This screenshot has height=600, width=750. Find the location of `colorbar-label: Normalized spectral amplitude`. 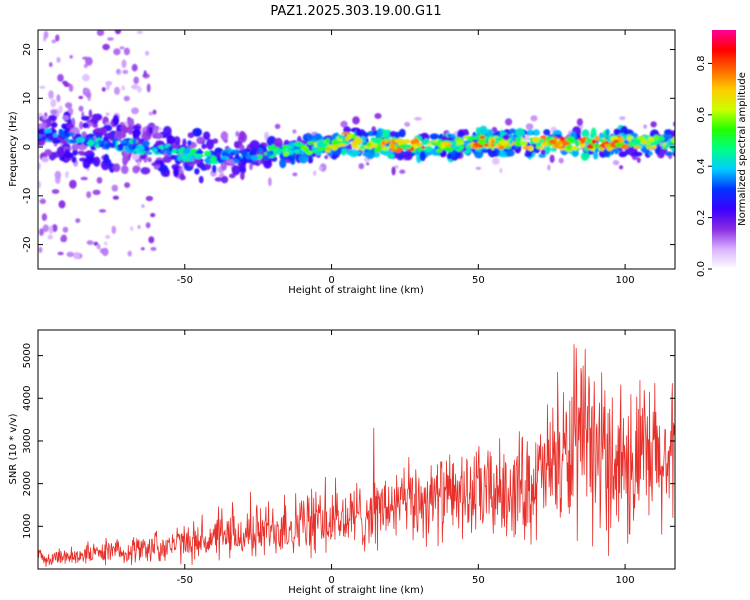

colorbar-label: Normalized spectral amplitude is located at coordinates (742, 149).